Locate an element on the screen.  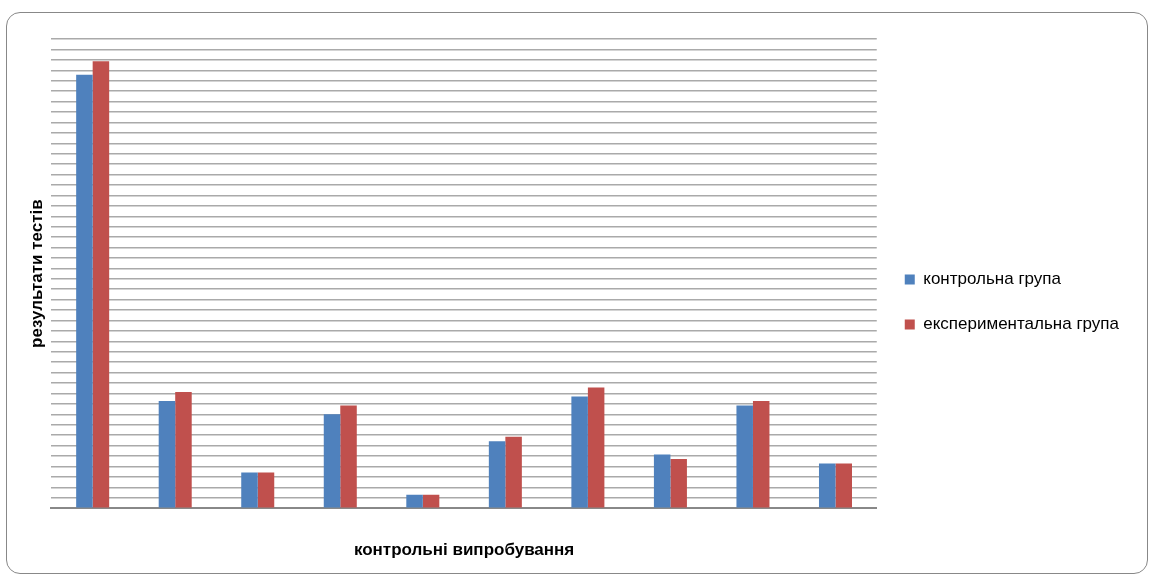
y-axis-title: результати тестів is located at coordinates (36, 273).